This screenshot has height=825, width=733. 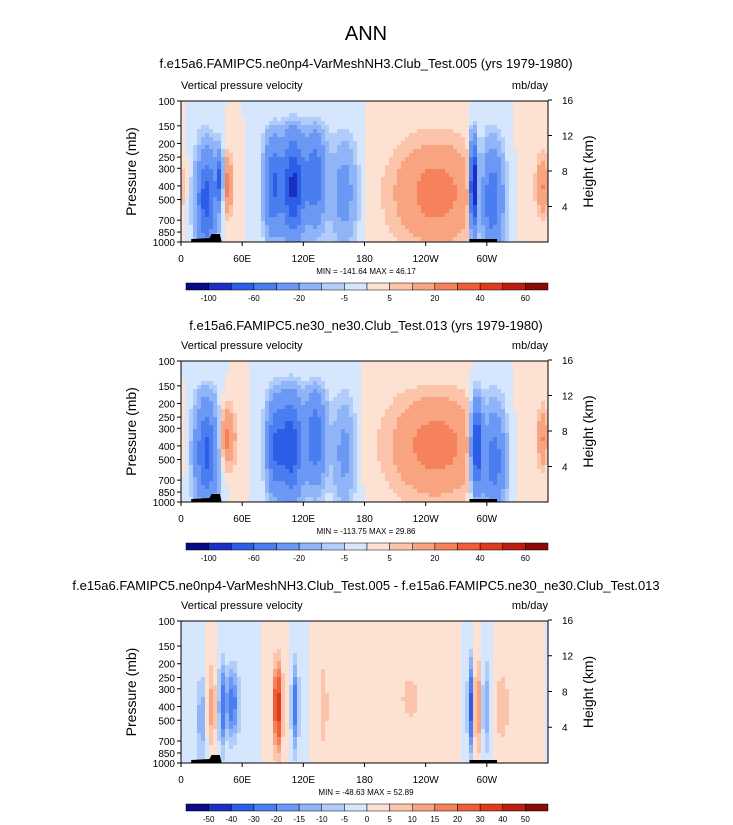 I want to click on colorbar: -100 -60 -20 -5 5 20 40 60, so click(x=367, y=552).